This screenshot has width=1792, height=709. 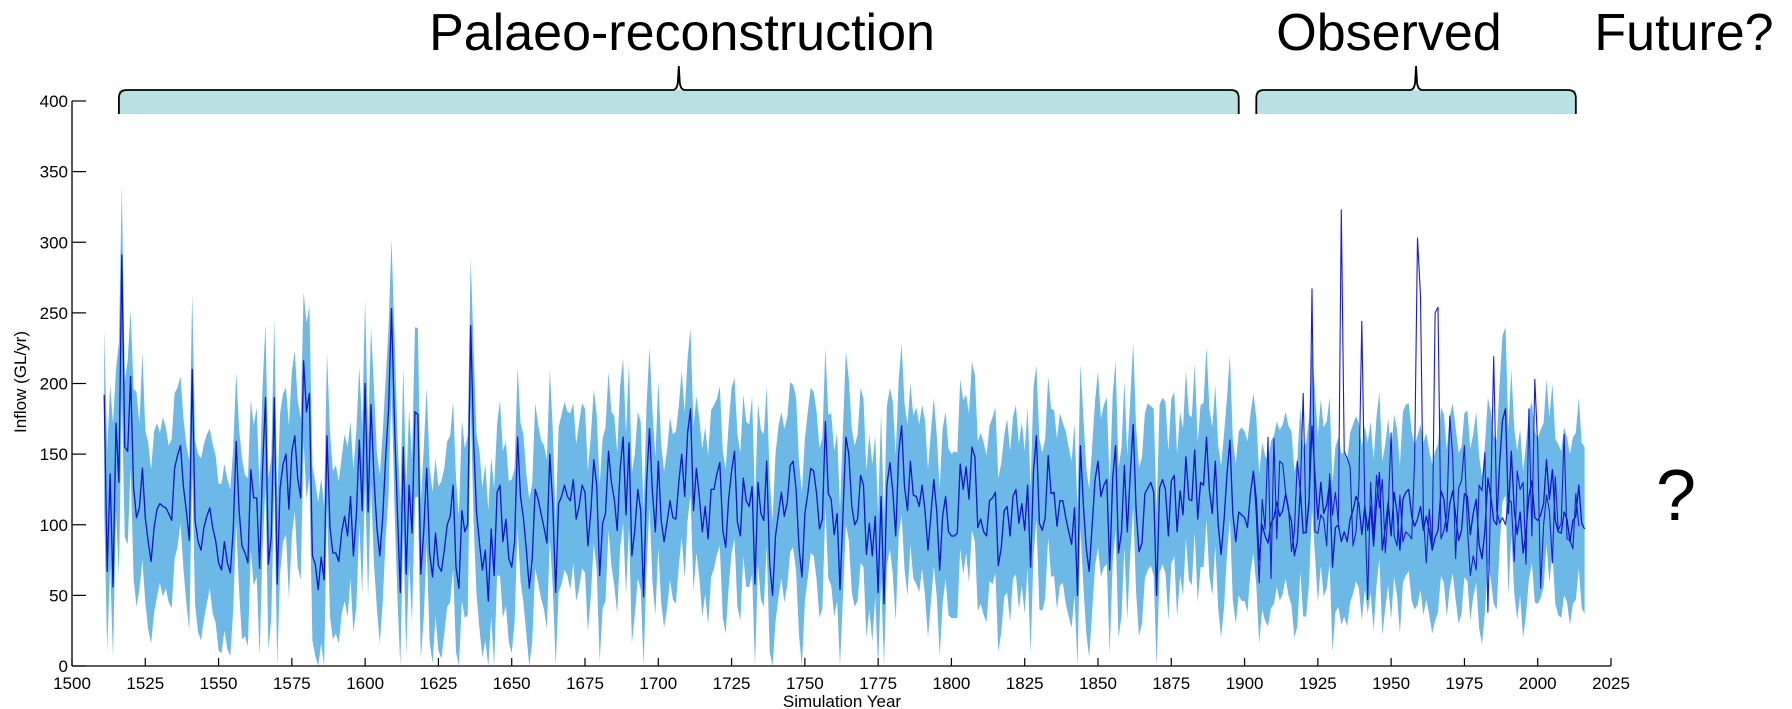 I want to click on x-tick-label: 1825, so click(x=1025, y=683).